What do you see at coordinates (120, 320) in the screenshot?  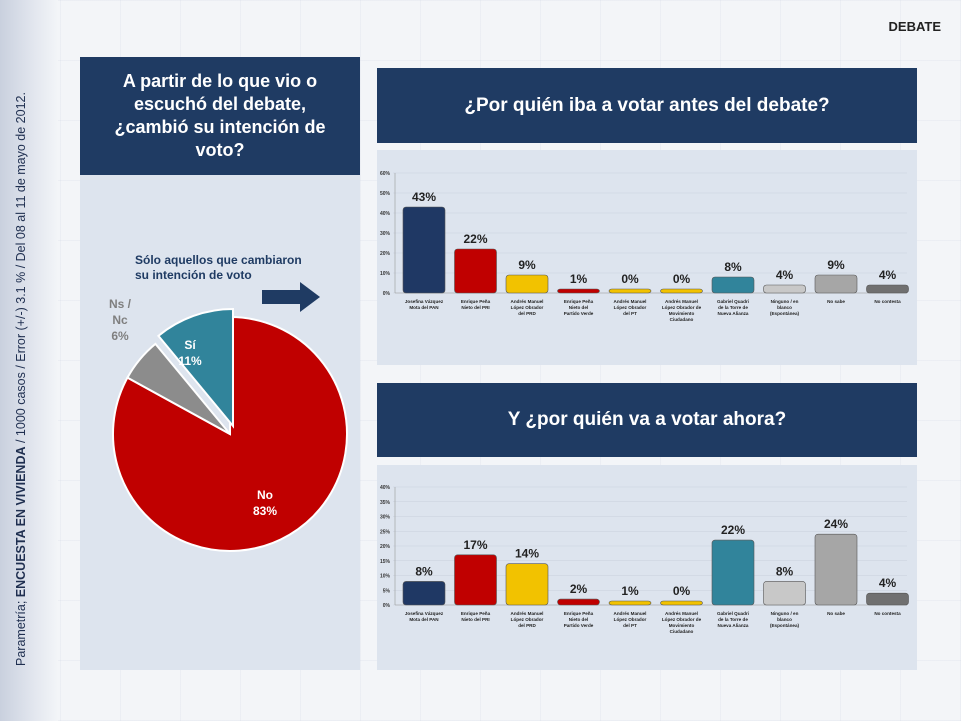 I see `slice-label: Nc` at bounding box center [120, 320].